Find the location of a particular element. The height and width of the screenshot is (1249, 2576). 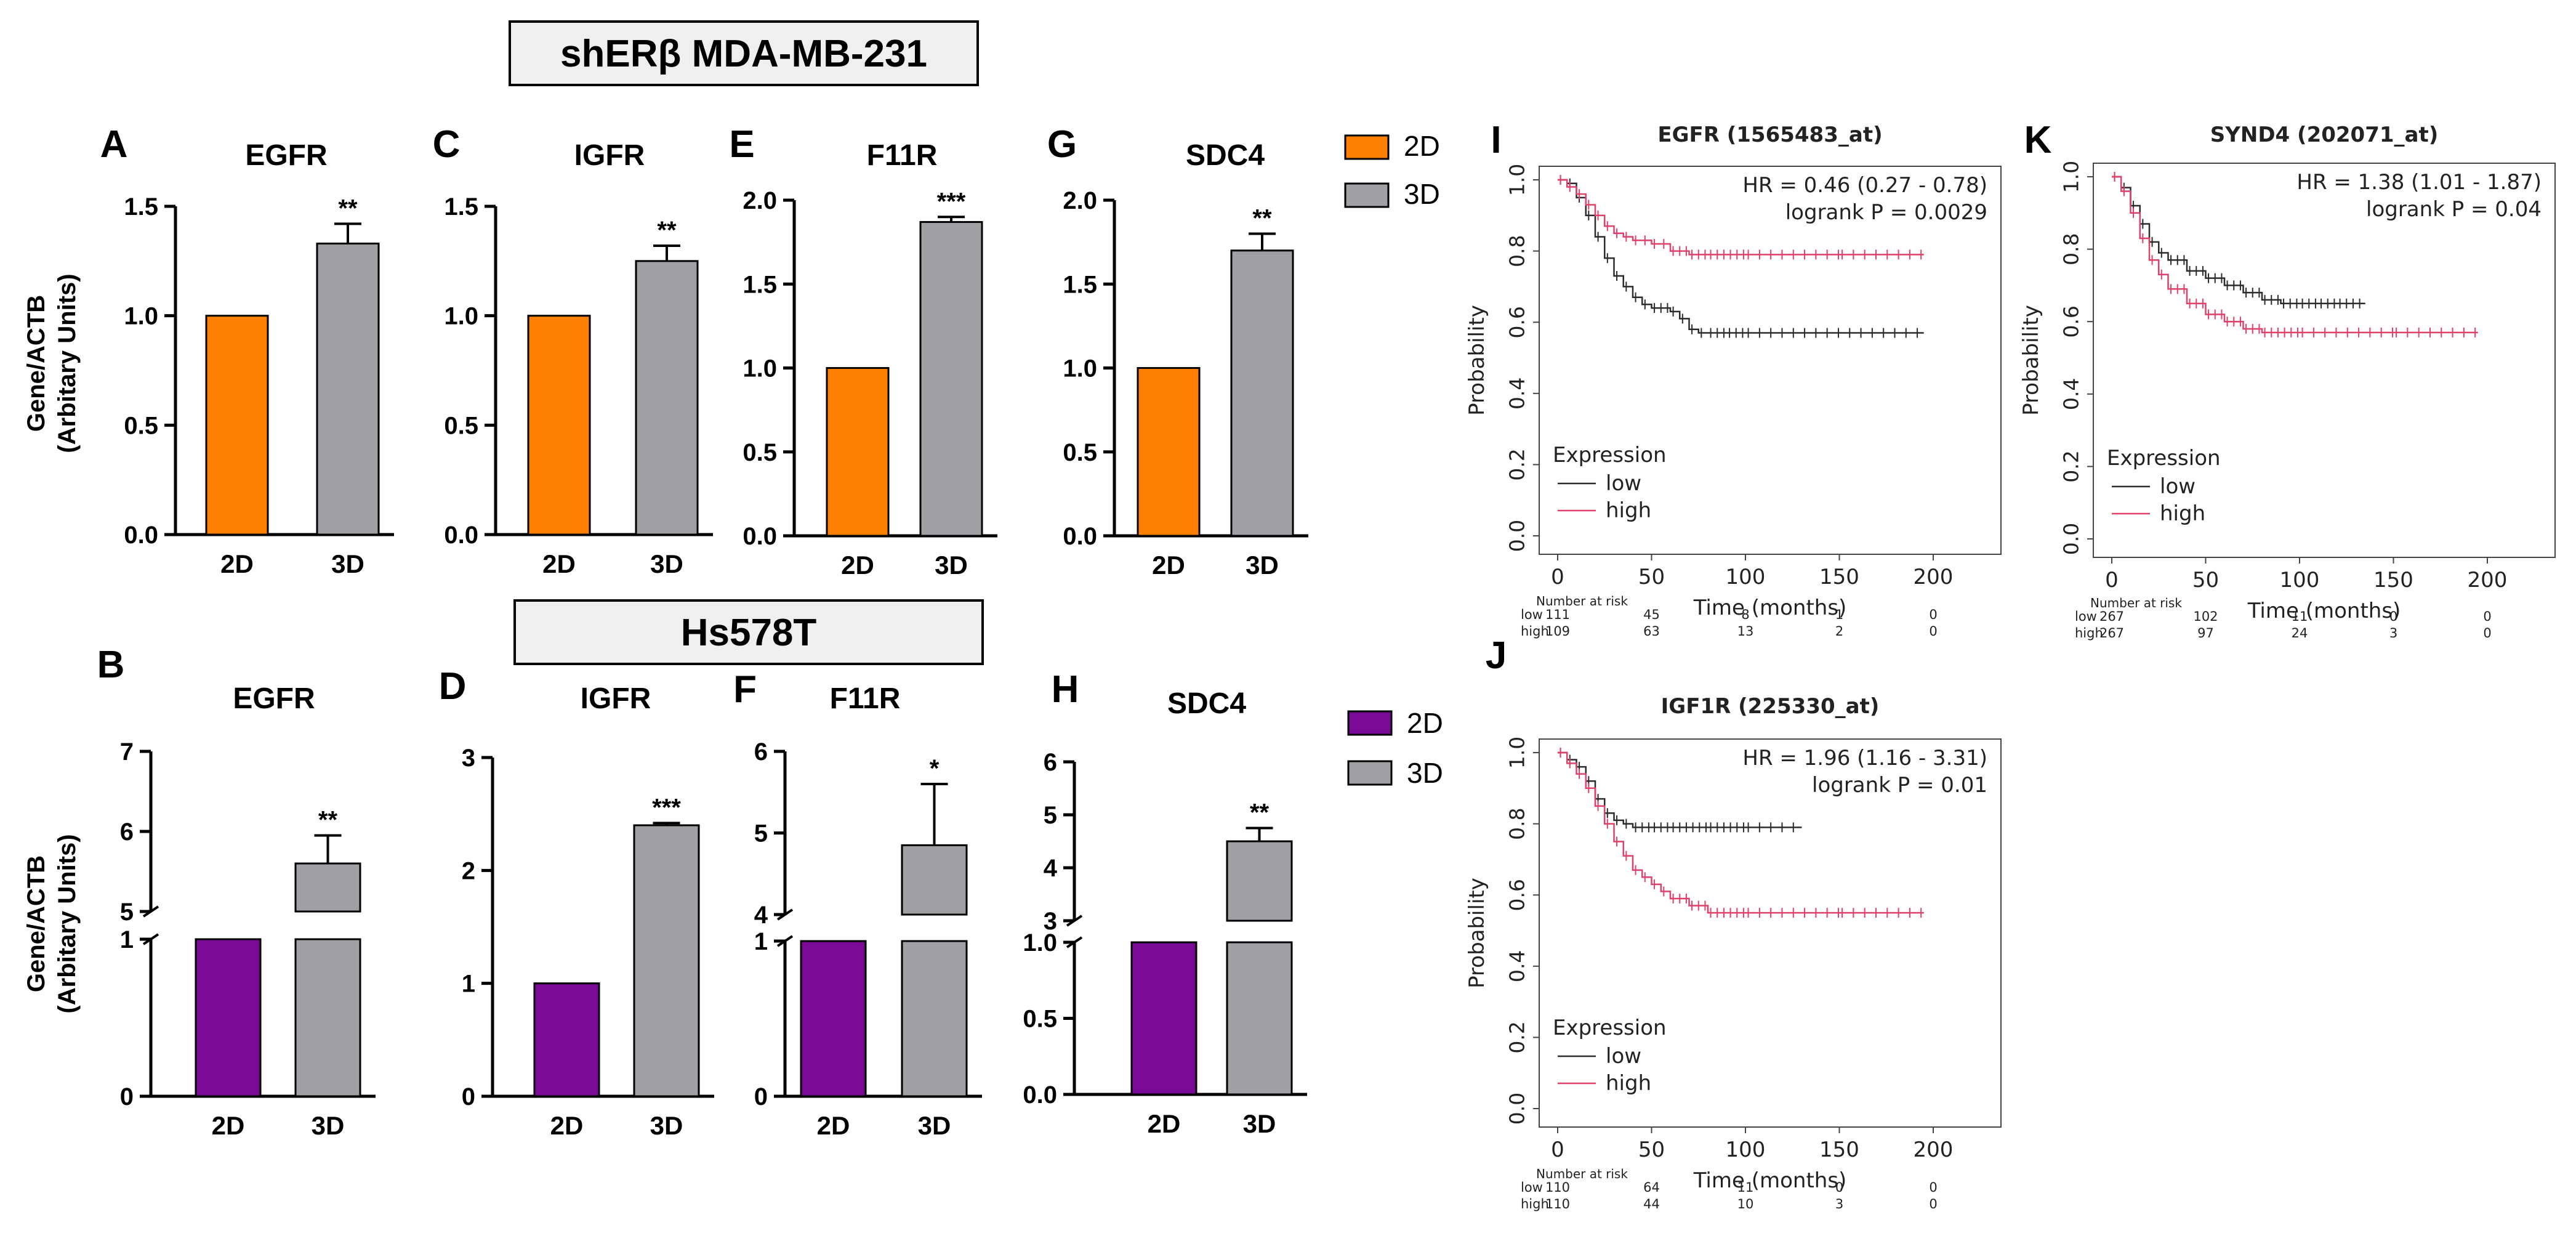

risk-row-label: low is located at coordinates (1532, 614).